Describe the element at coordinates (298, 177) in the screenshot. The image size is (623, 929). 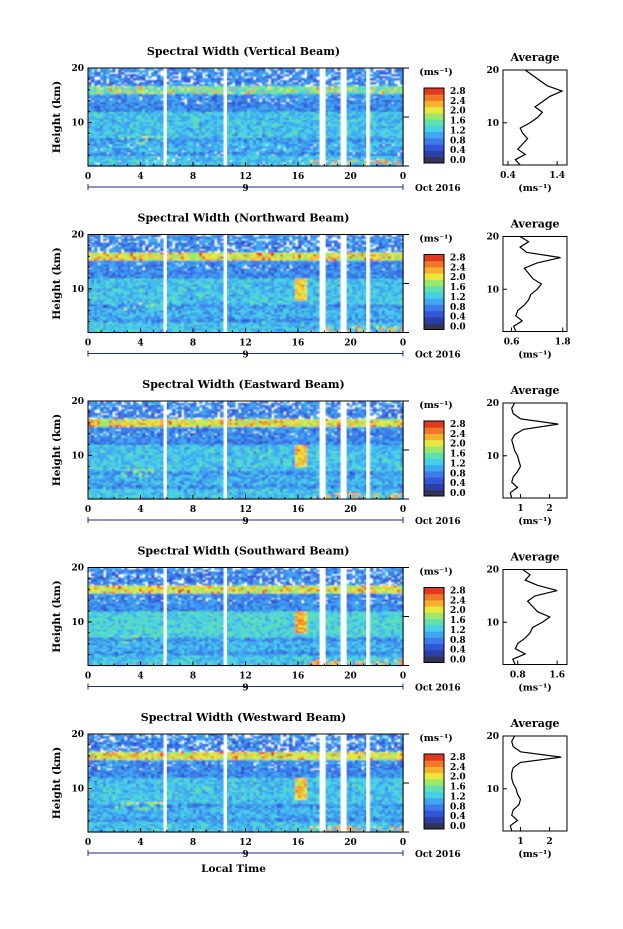
I see `x-tick-label: 16` at that location.